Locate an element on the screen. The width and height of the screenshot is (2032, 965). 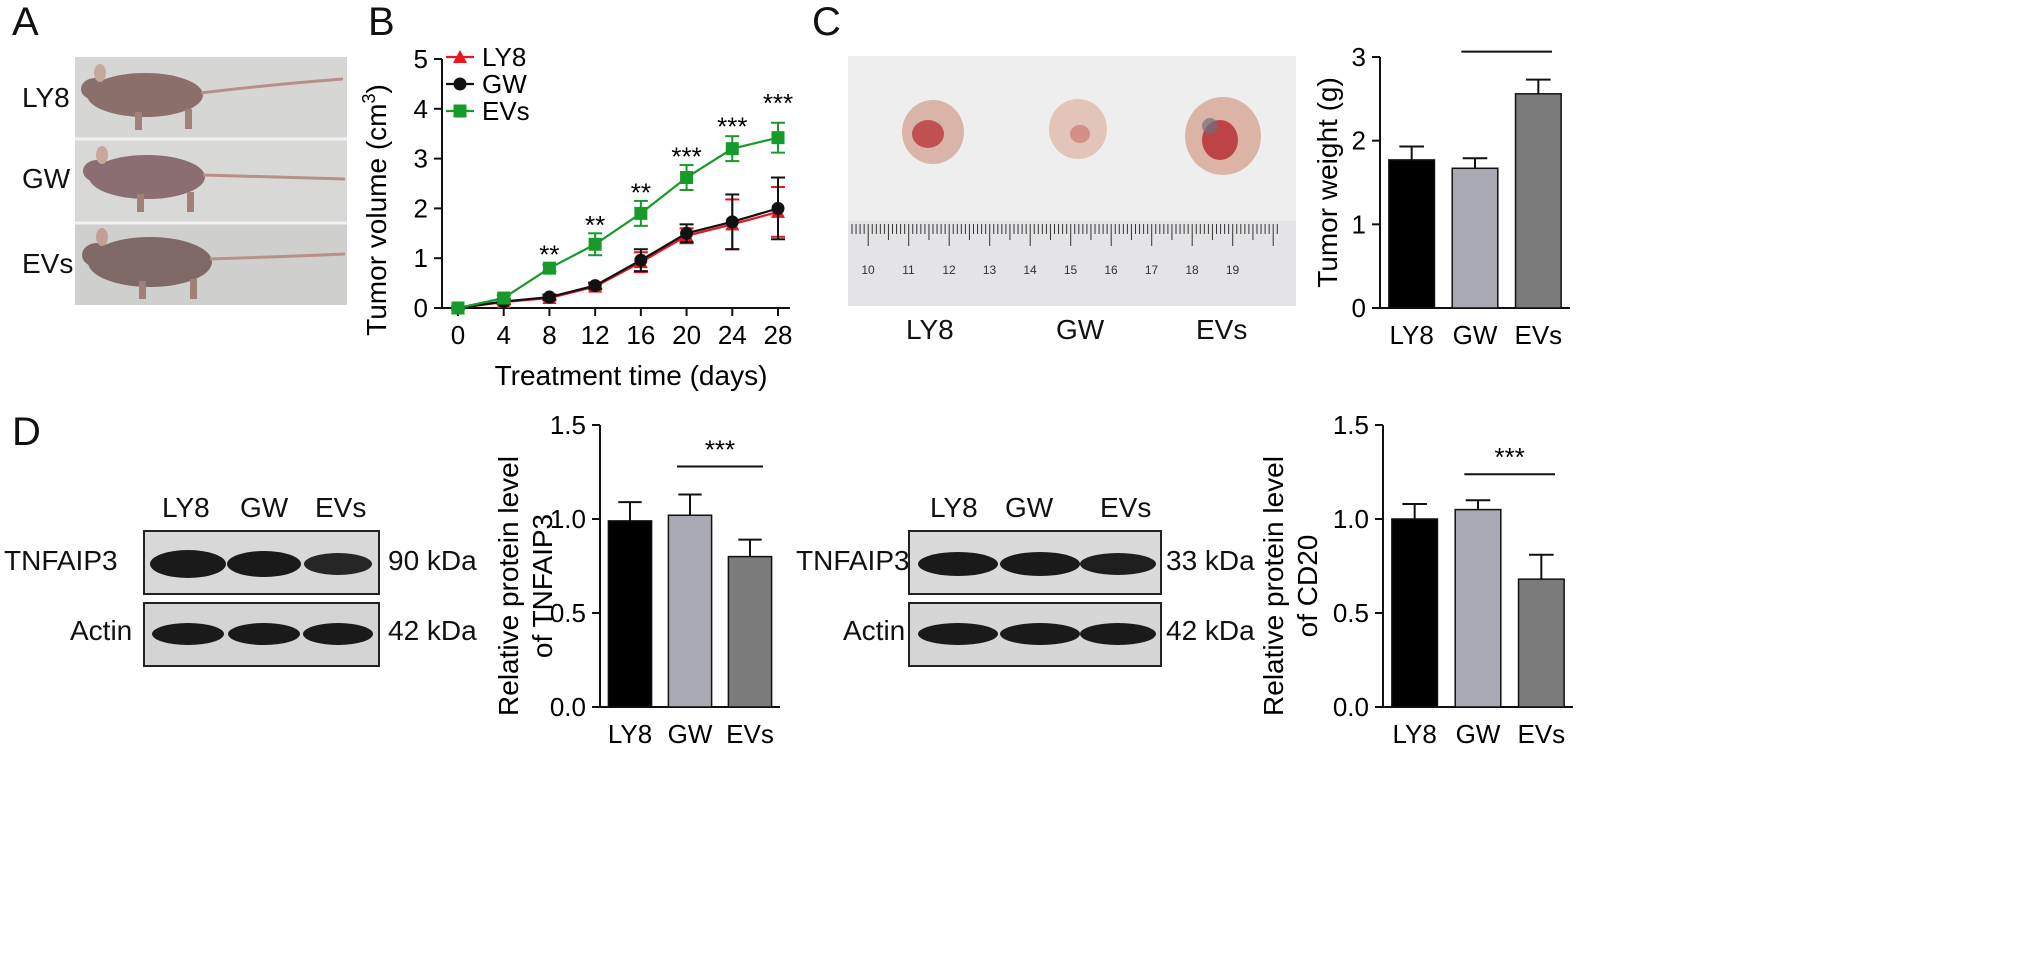
y-tick-label: 5 is located at coordinates (421, 59).